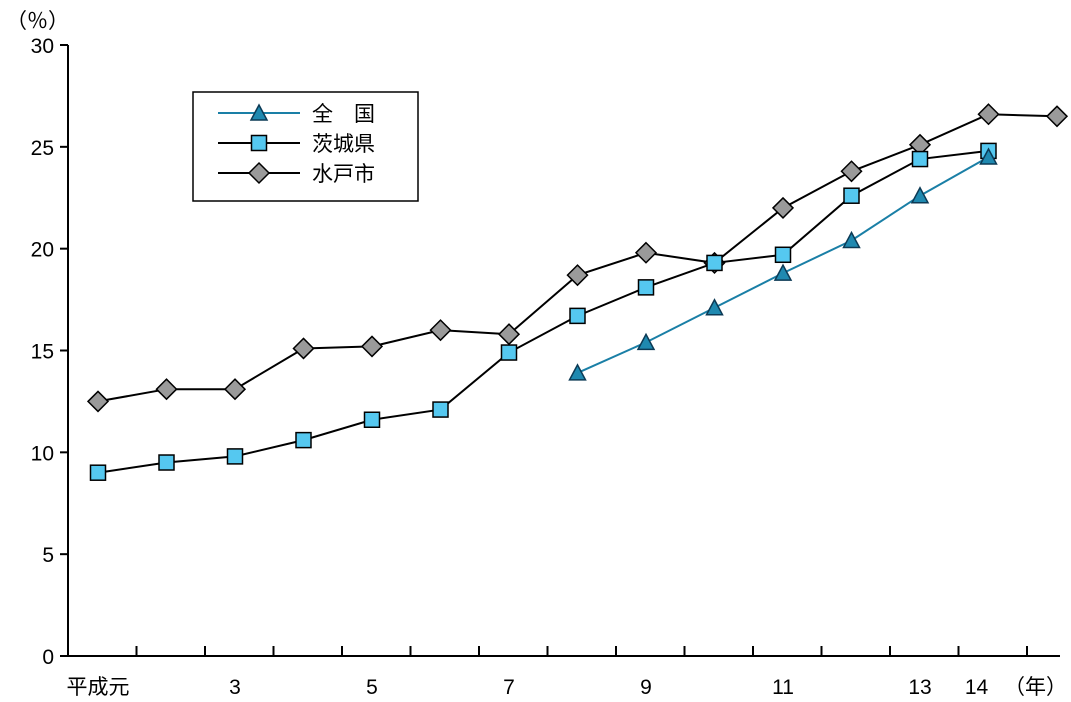 Image resolution: width=1071 pixels, height=702 pixels. I want to click on x-tick-labels: 平成元 3 5 7 9 11 13 14, so click(528, 687).